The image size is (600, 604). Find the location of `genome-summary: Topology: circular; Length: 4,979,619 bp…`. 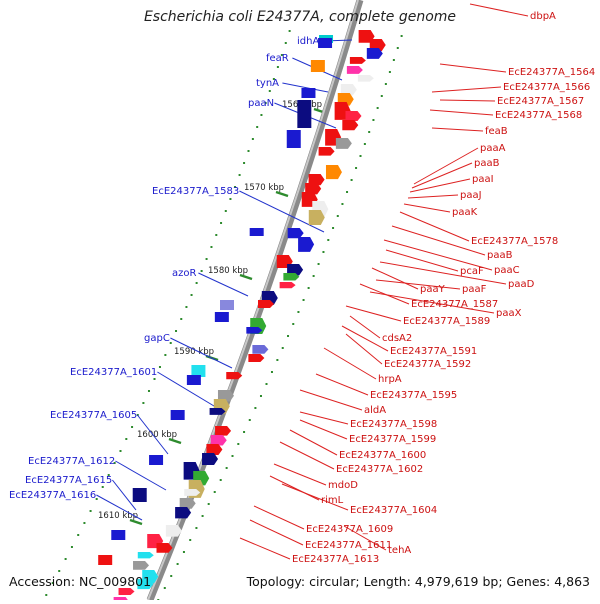

genome-summary: Topology: circular; Length: 4,979,619 bp… is located at coordinates (418, 581).